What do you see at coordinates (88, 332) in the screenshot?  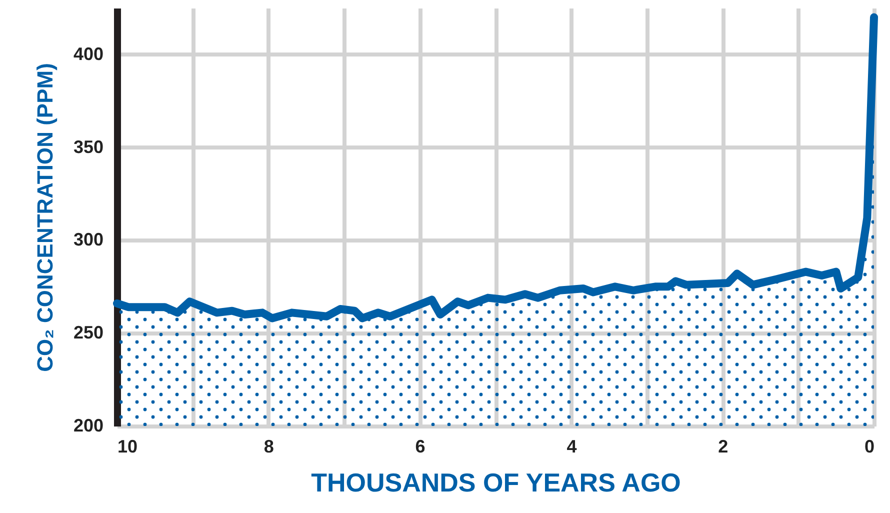 I see `y-tick-label: 250` at bounding box center [88, 332].